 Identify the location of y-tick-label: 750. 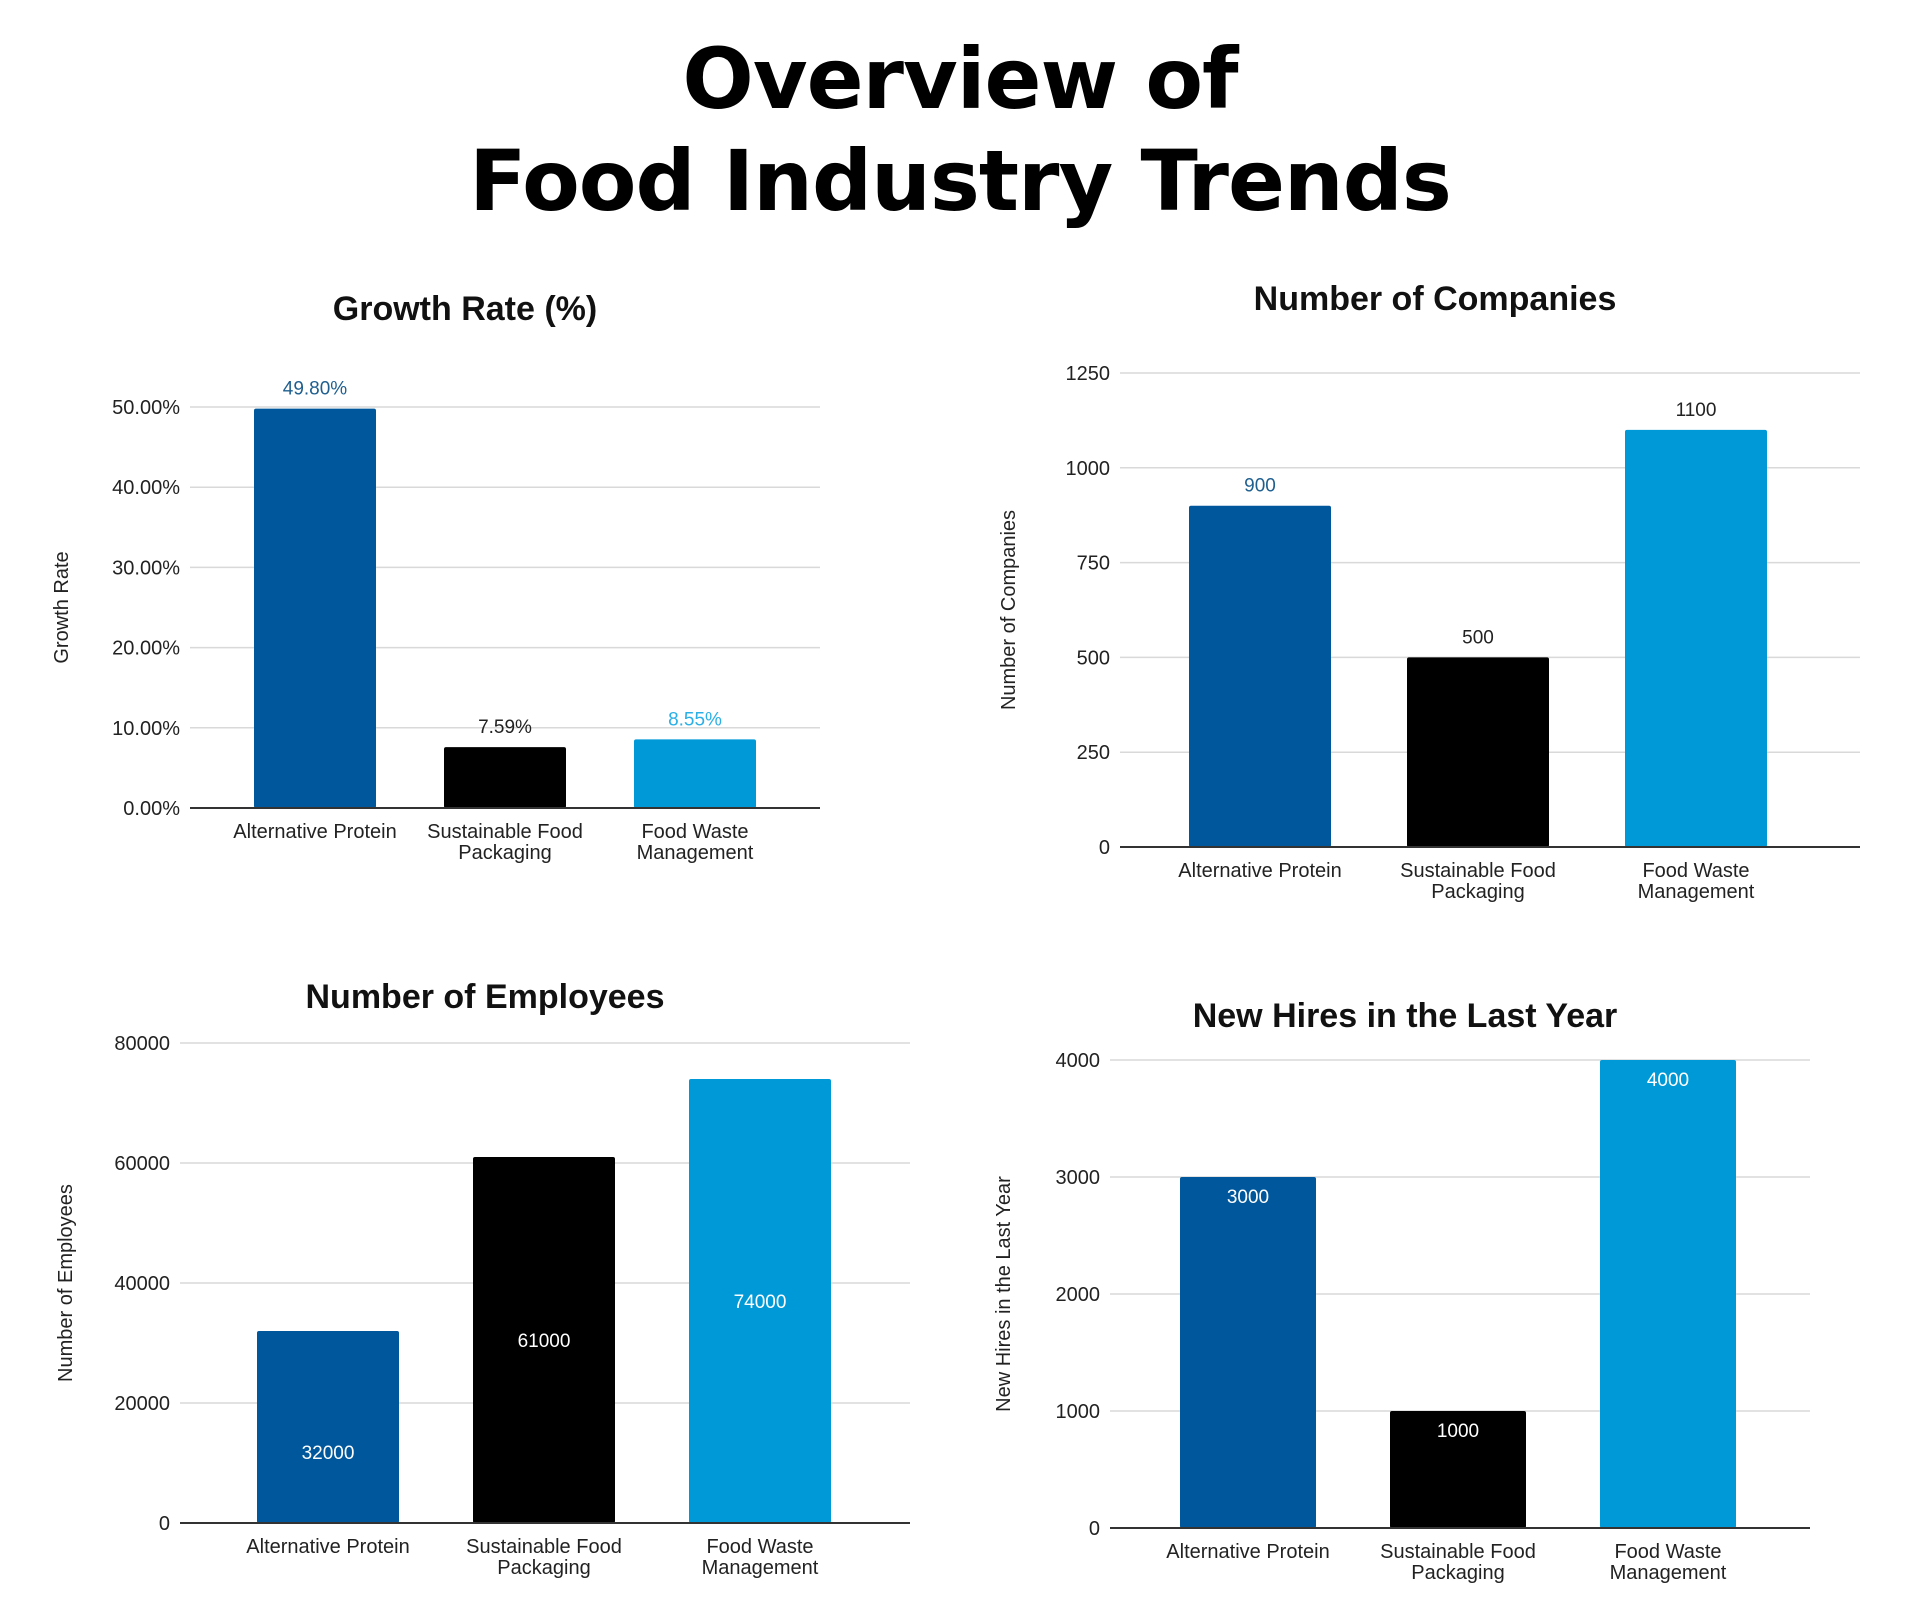
(1093, 564).